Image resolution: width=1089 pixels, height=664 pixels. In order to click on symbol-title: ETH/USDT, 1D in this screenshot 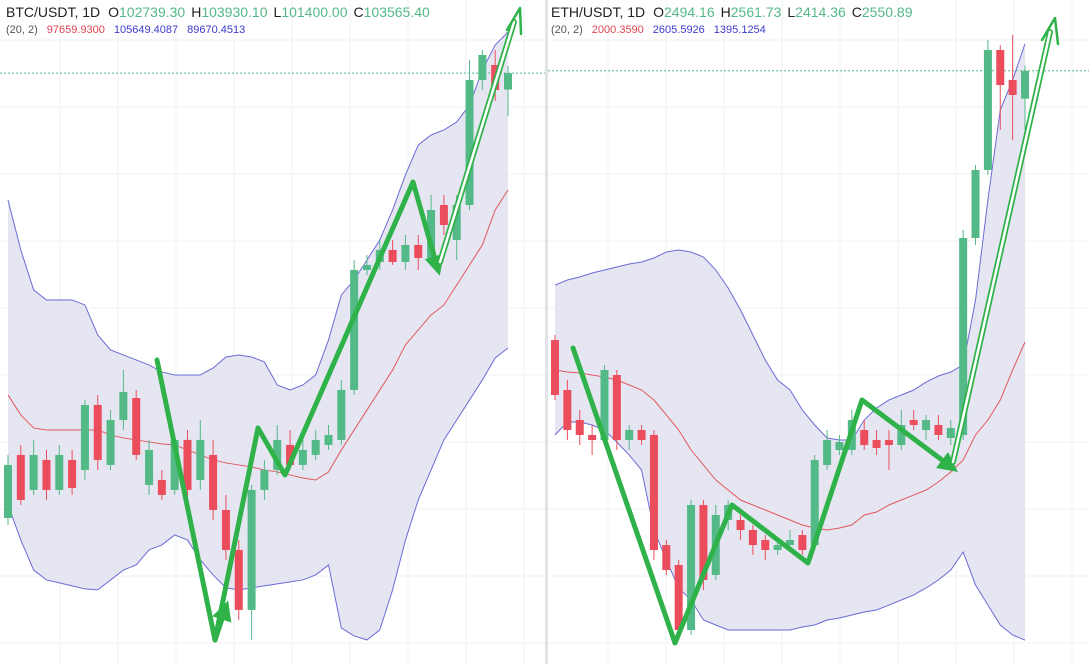, I will do `click(598, 12)`.